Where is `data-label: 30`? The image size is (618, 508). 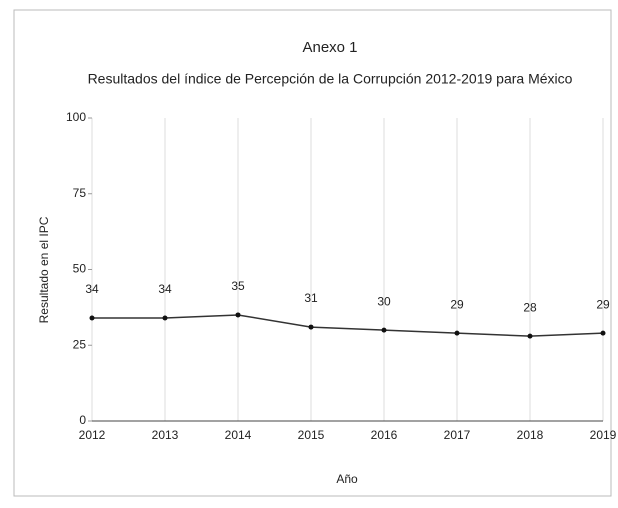
data-label: 30 is located at coordinates (384, 301).